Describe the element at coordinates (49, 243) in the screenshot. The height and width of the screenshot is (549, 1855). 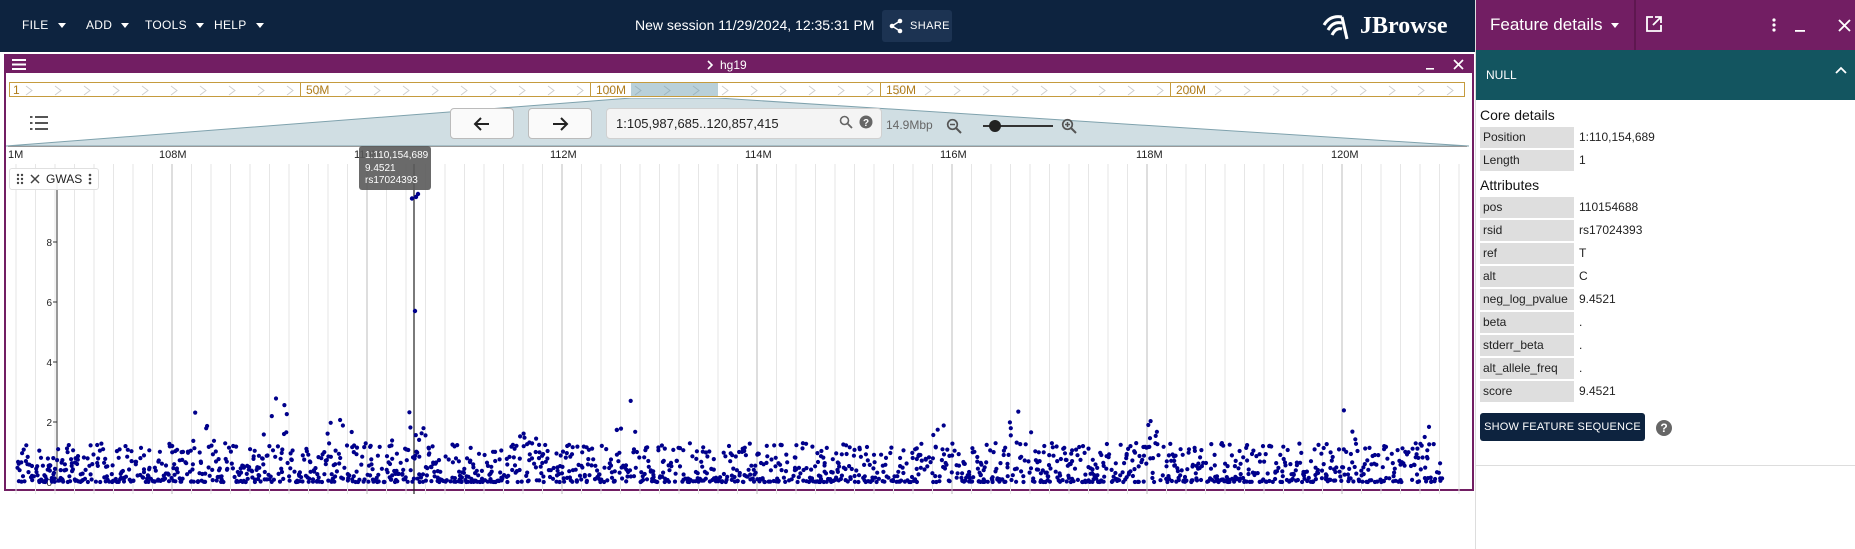
I see `y-axis-tick-label: 8` at that location.